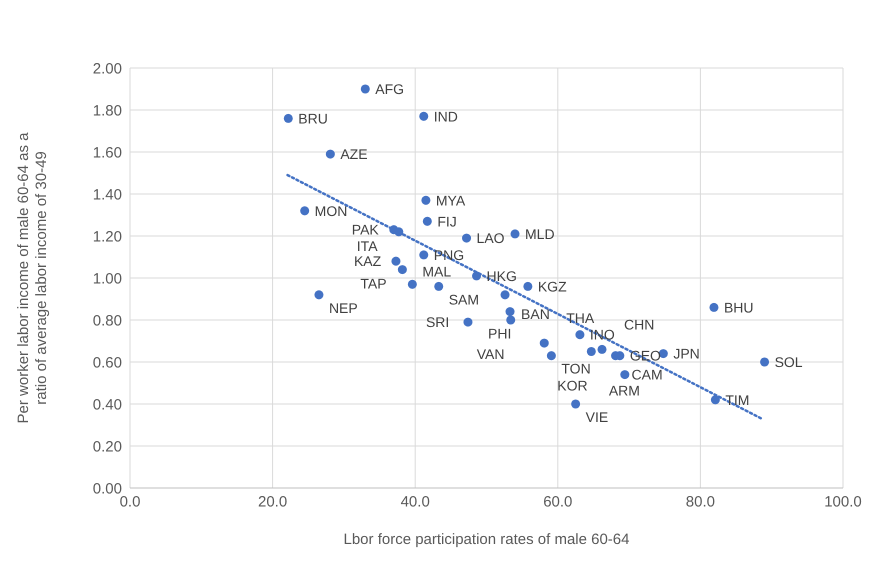  I want to click on annotation: BHU, so click(739, 307).